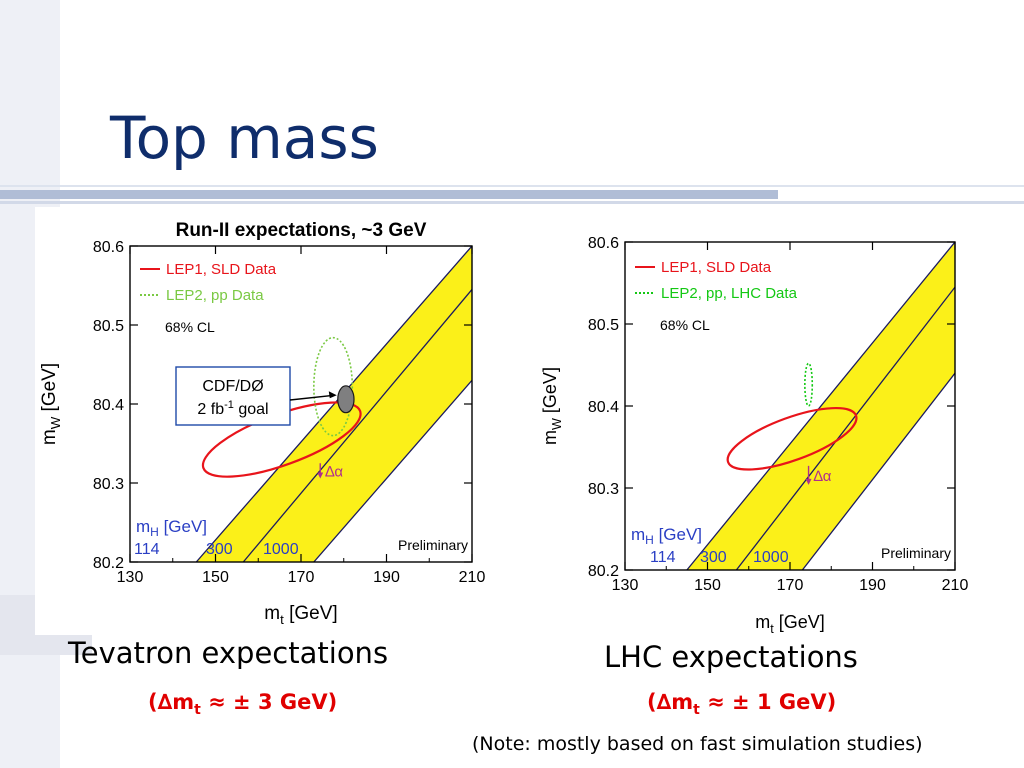 Image resolution: width=1024 pixels, height=768 pixels. What do you see at coordinates (244, 138) in the screenshot?
I see `slide-title: Top mass` at bounding box center [244, 138].